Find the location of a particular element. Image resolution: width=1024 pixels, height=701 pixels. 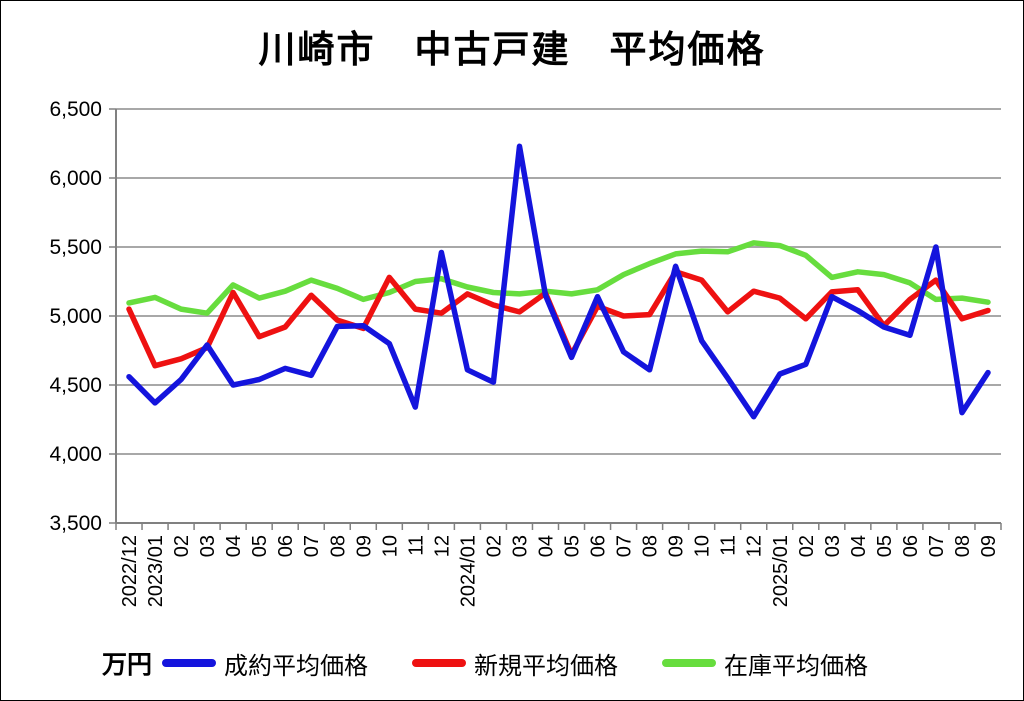

unit-label: 万円 is located at coordinates (127, 665).